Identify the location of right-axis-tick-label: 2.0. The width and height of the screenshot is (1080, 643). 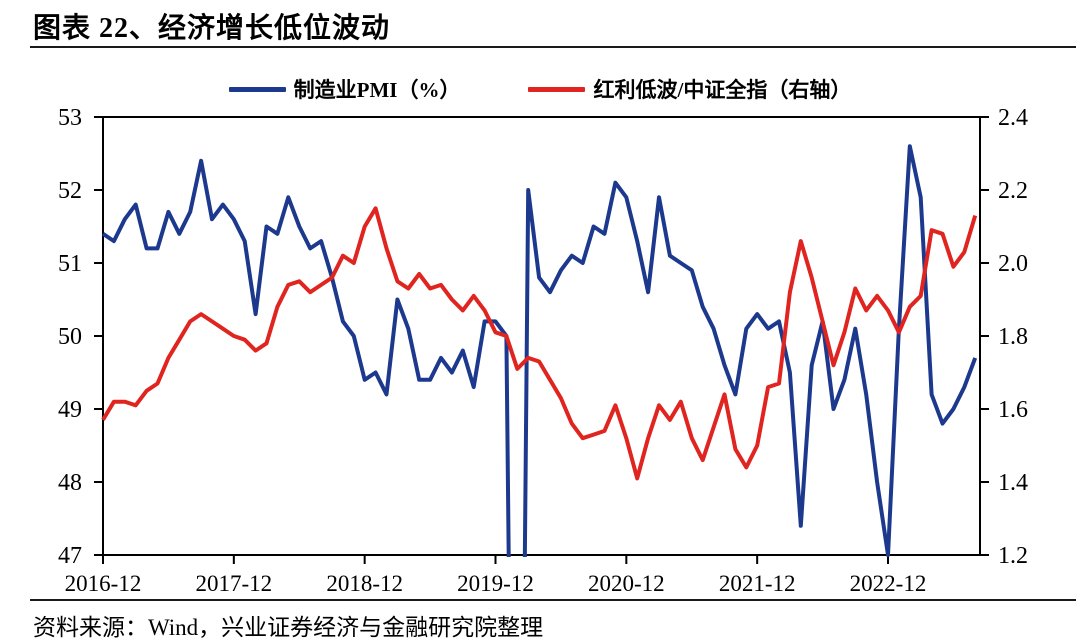
(1013, 264).